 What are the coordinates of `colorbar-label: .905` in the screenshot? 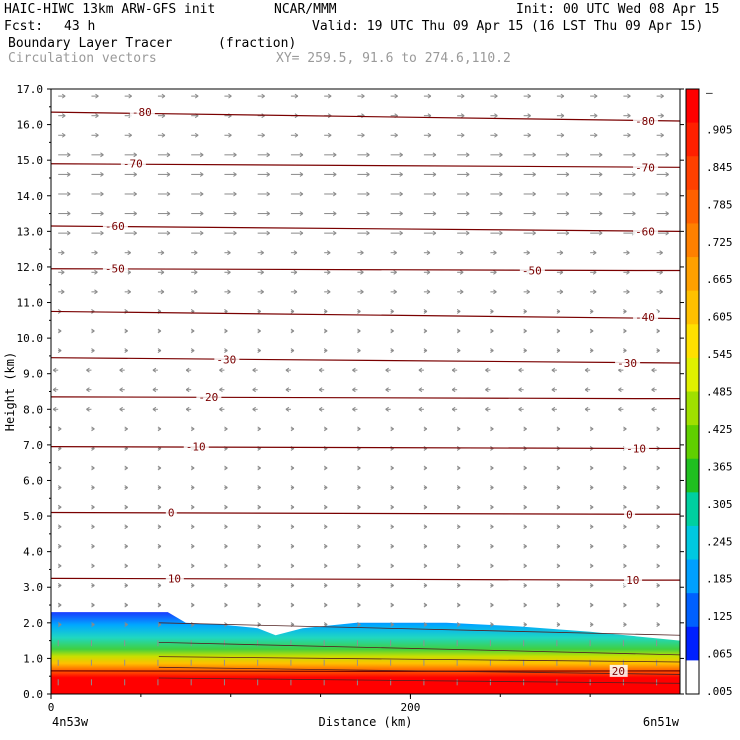 It's located at (719, 129).